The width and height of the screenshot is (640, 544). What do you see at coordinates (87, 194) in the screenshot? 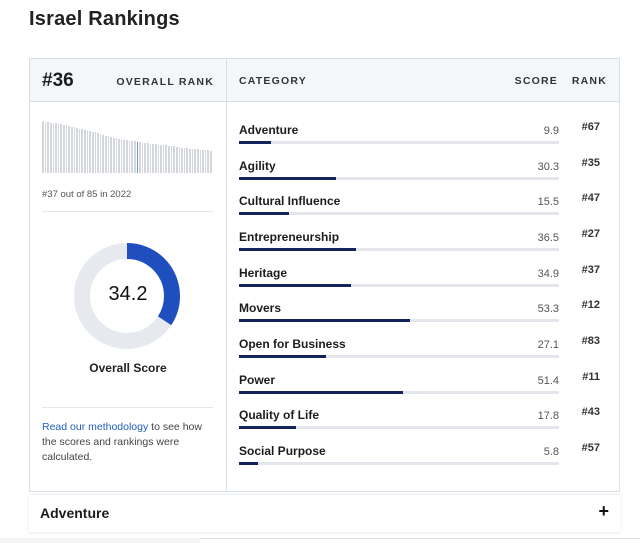
I see `rank-history-caption: #37 out of 85 in 2022` at bounding box center [87, 194].